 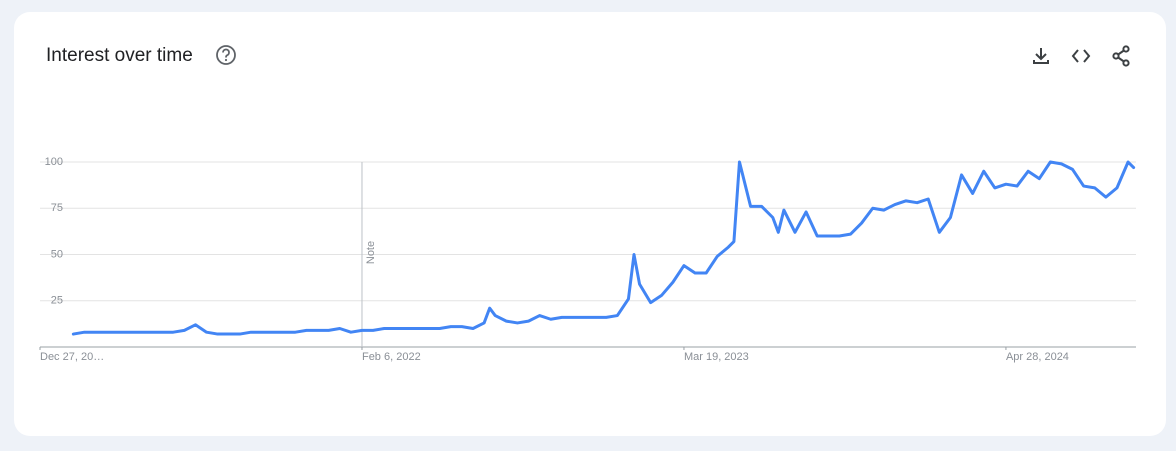 I want to click on help-glyph, so click(x=226, y=53).